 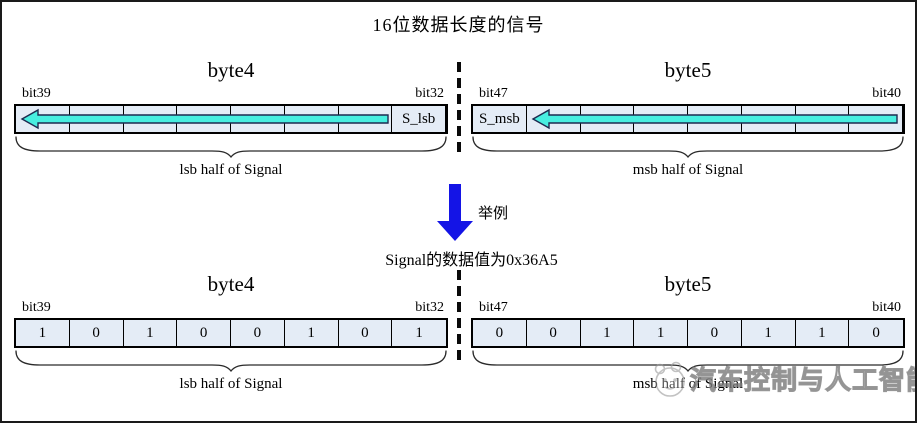 I want to click on signal-msb-cell: S_msb, so click(x=500, y=119).